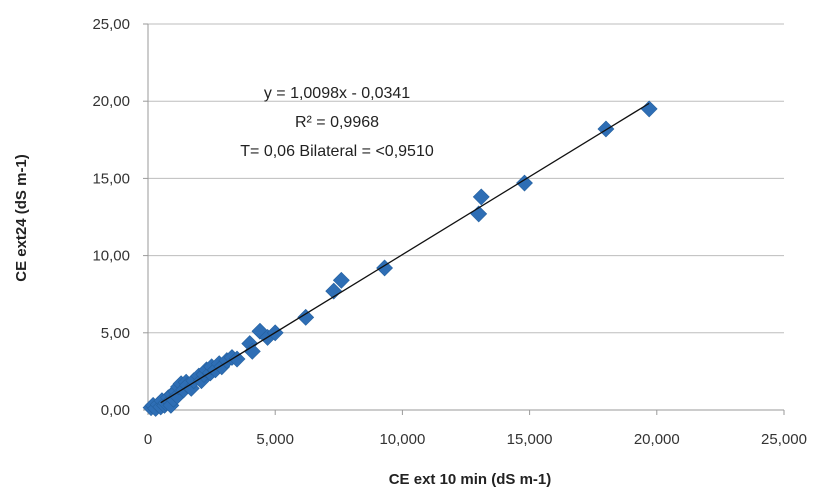 The image size is (827, 494). Describe the element at coordinates (21, 218) in the screenshot. I see `y-axis-title: CE ext24 (dS m-1)` at that location.